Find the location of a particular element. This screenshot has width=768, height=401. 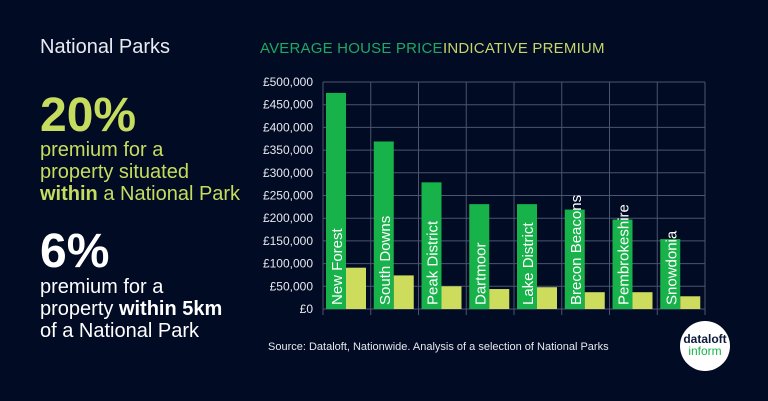

stat2-line2-pre: property is located at coordinates (79, 309).